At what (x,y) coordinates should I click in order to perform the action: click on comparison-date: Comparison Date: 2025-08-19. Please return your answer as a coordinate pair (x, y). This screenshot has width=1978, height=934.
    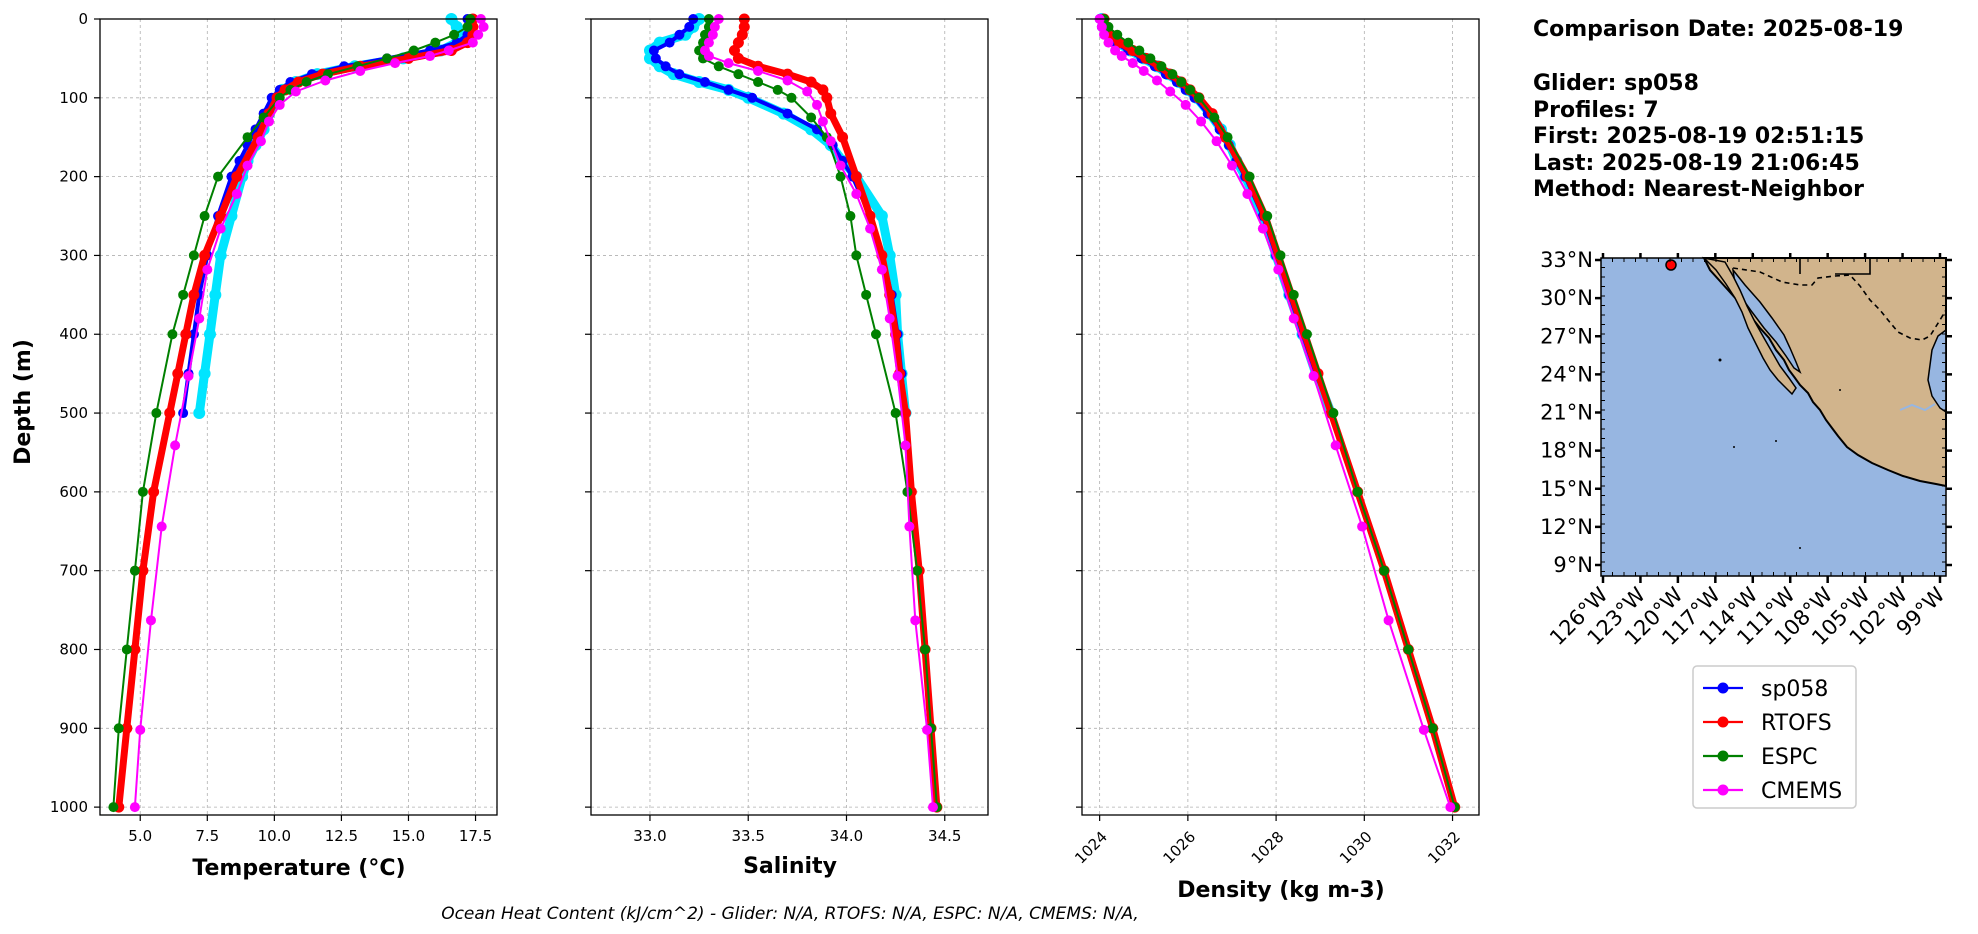
    Looking at the image, I should click on (1718, 29).